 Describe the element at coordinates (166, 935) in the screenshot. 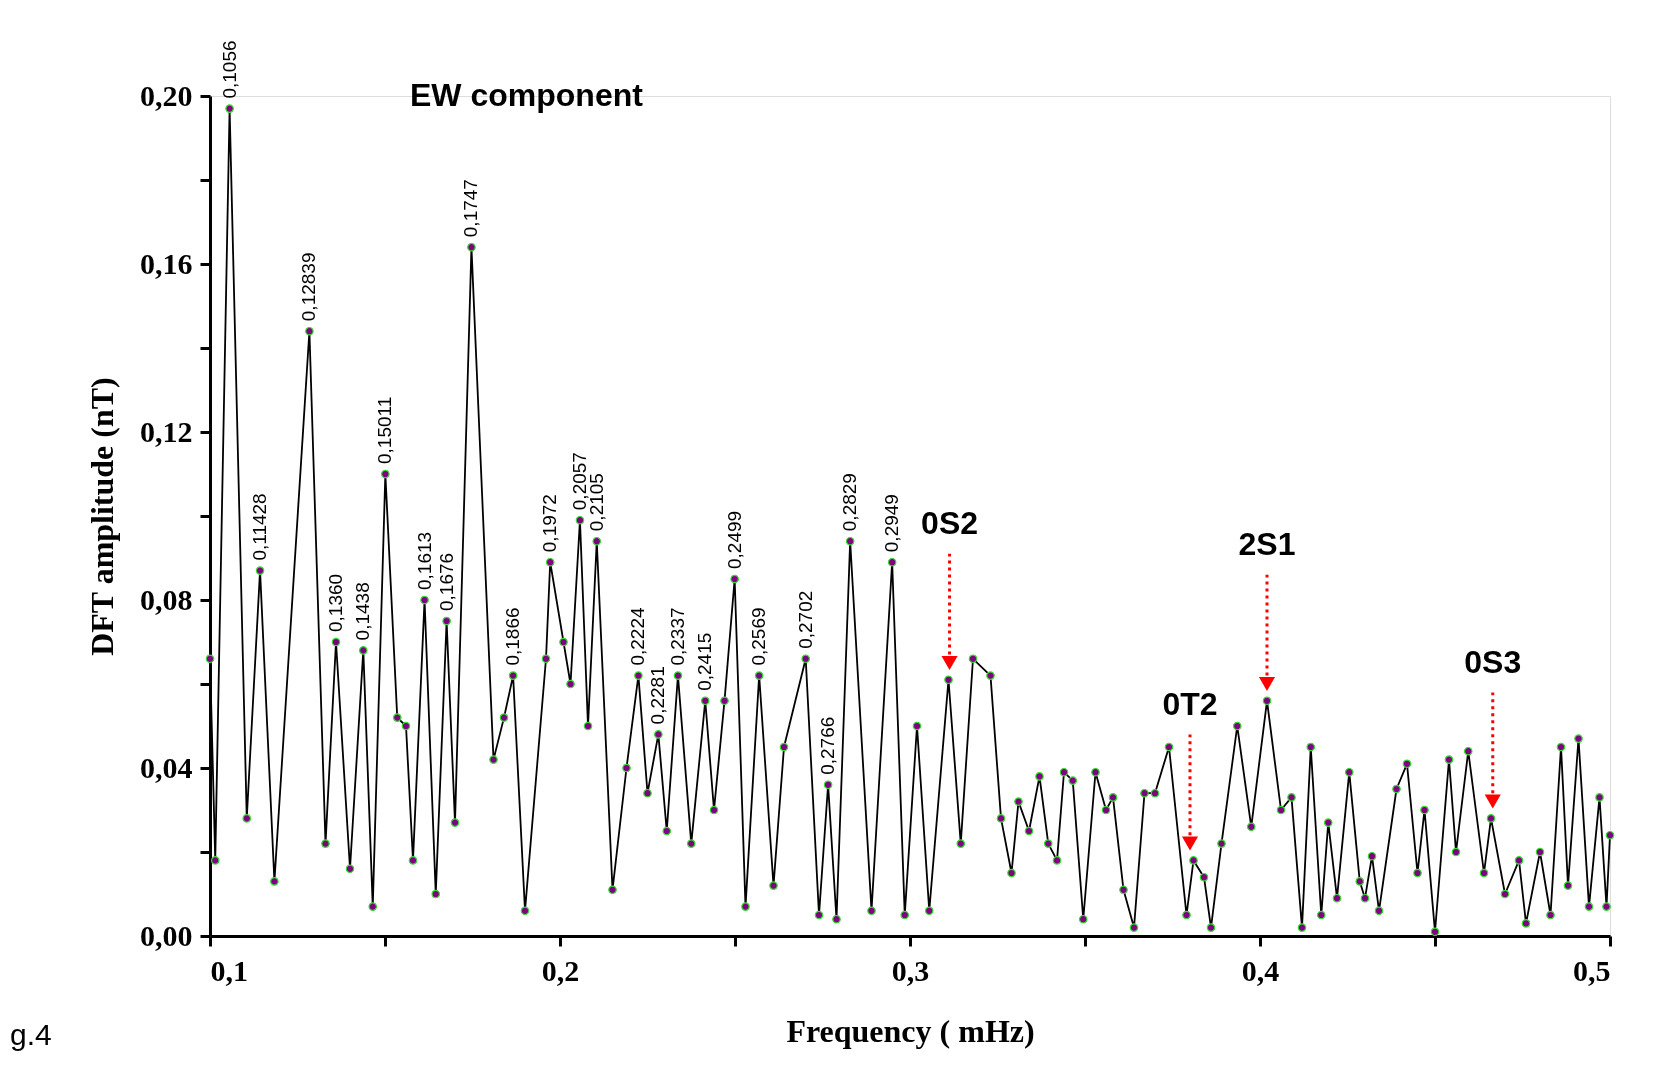

I see `y-tick-label: 0,00` at that location.